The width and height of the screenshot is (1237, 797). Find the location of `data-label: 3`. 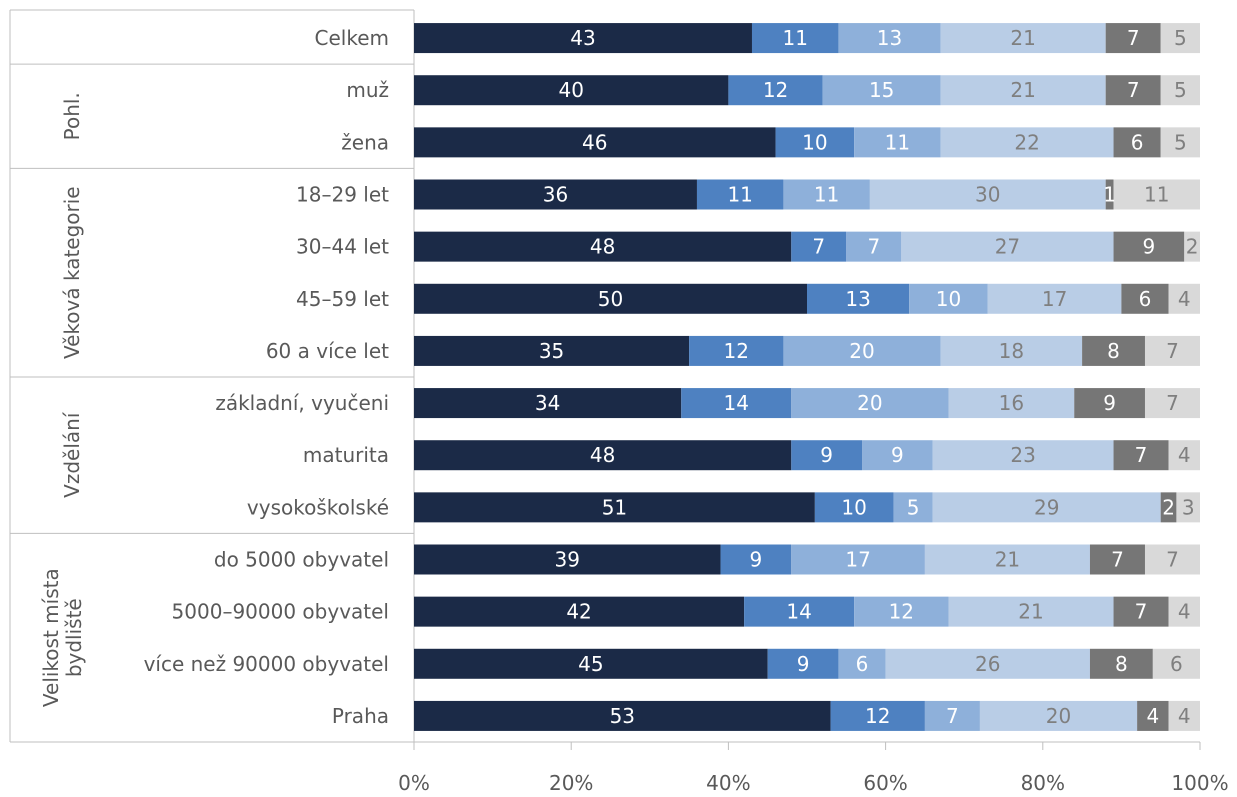

data-label: 3 is located at coordinates (1188, 507).